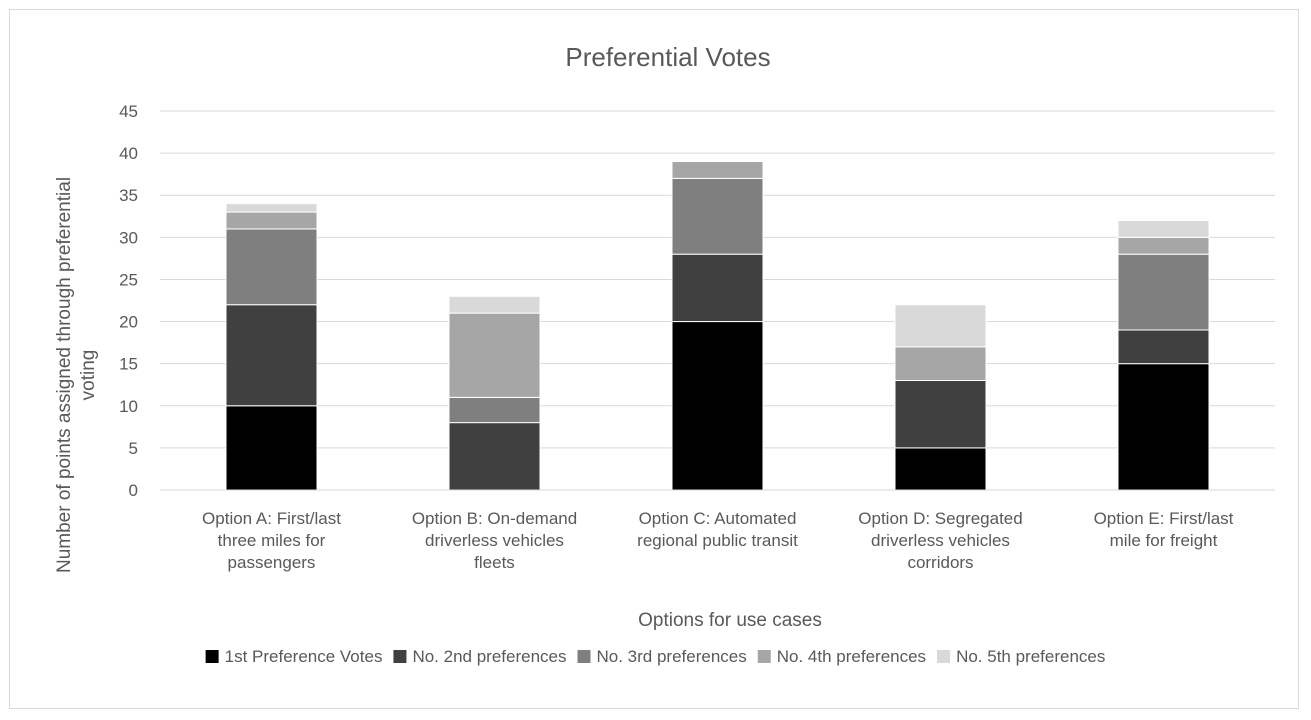 The width and height of the screenshot is (1311, 720). What do you see at coordinates (133, 490) in the screenshot?
I see `y-tick-label: 0` at bounding box center [133, 490].